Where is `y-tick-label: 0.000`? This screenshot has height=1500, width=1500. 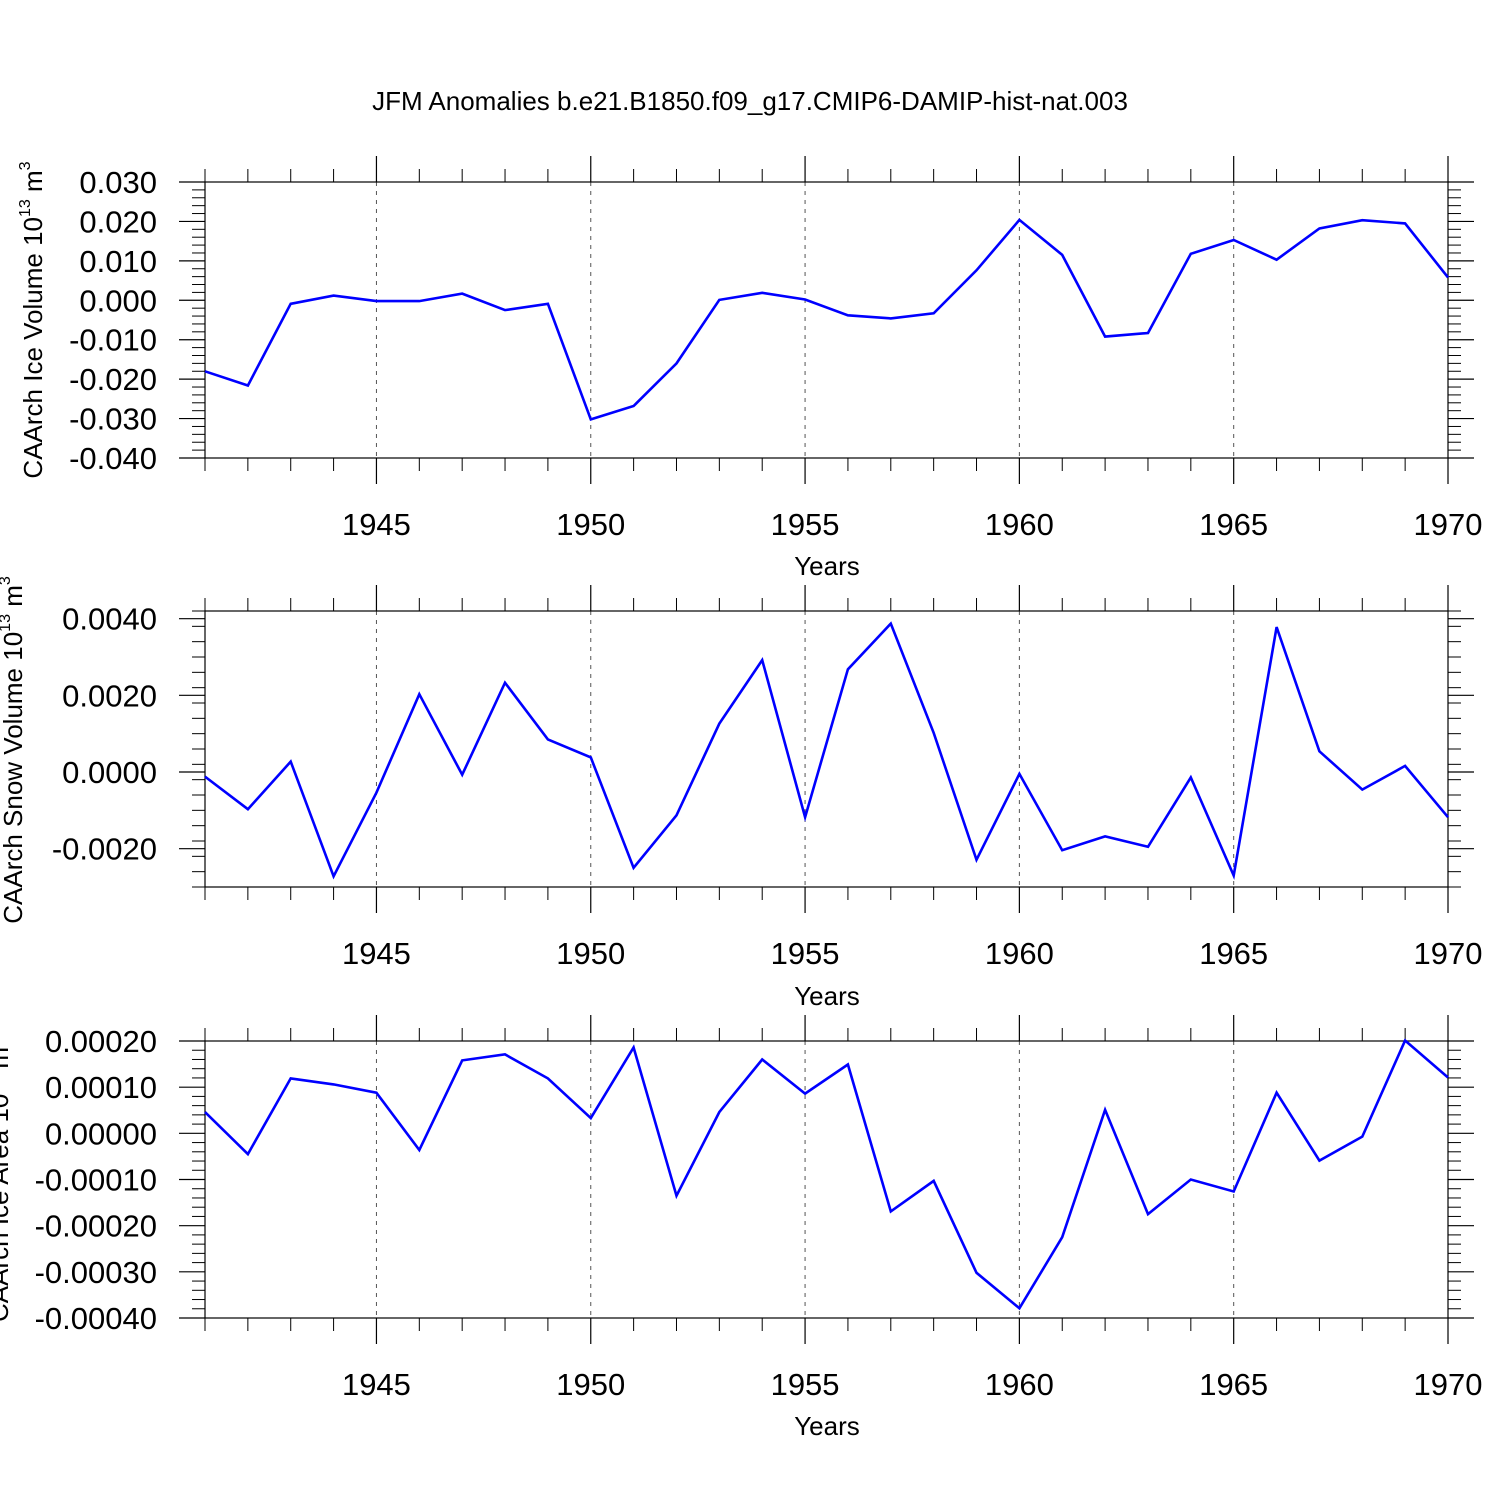 y-tick-label: 0.000 is located at coordinates (118, 300).